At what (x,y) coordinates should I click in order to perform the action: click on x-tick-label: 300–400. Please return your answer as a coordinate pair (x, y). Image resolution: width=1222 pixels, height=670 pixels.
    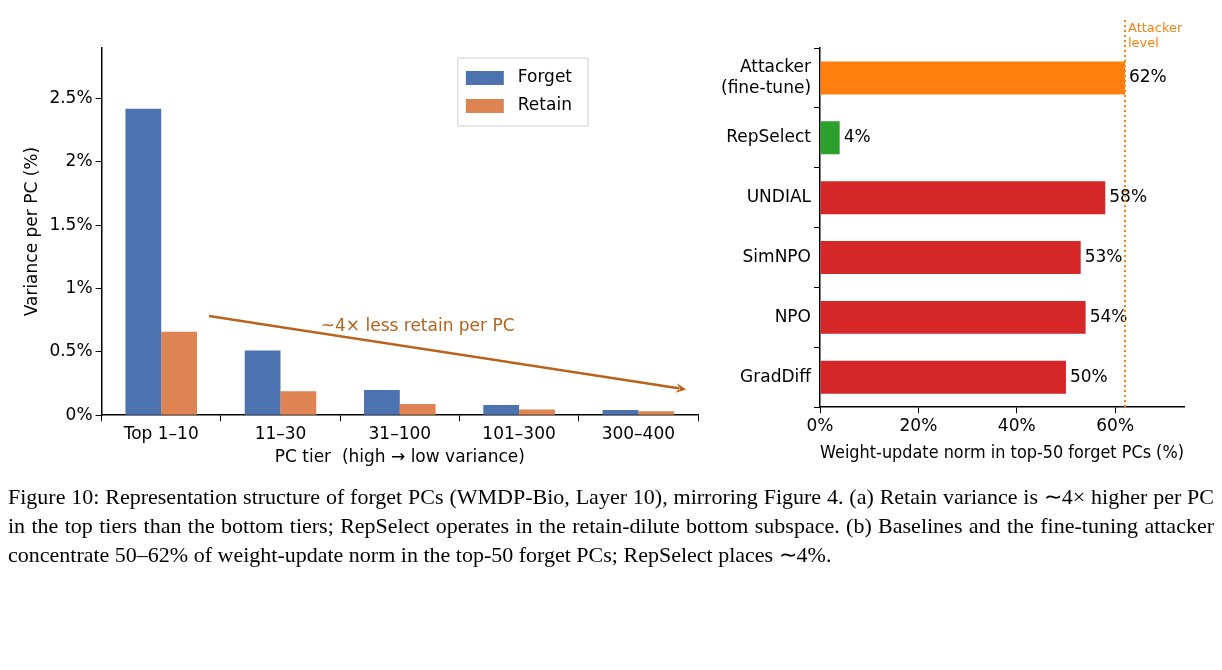
    Looking at the image, I should click on (638, 432).